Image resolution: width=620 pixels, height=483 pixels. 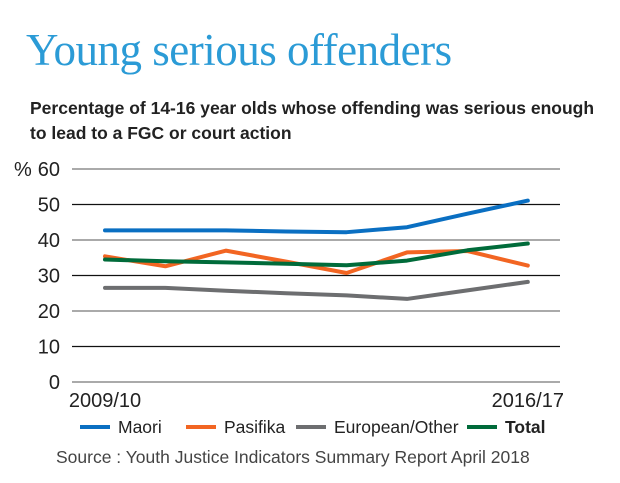 What do you see at coordinates (528, 401) in the screenshot?
I see `x-tick-label: 2016/17` at bounding box center [528, 401].